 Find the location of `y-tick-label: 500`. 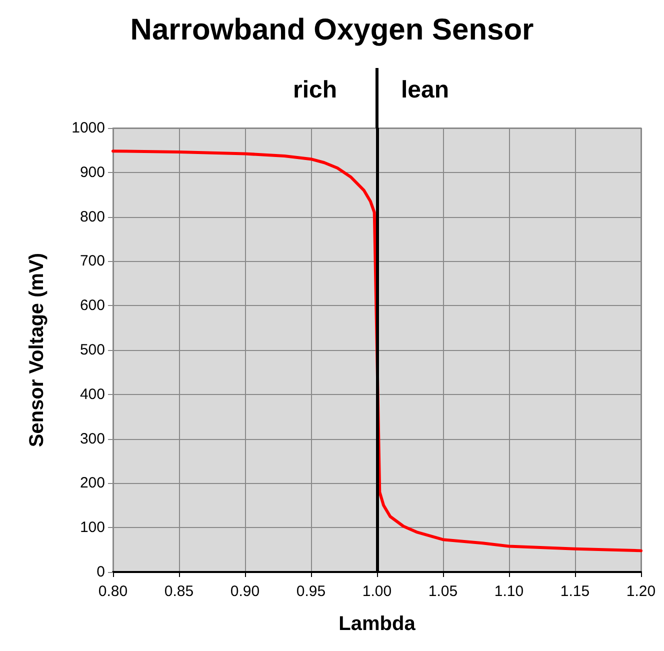

y-tick-label: 500 is located at coordinates (92, 350).